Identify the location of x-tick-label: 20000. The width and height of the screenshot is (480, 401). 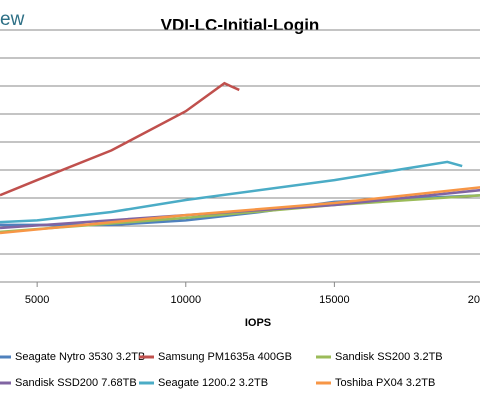
(474, 300).